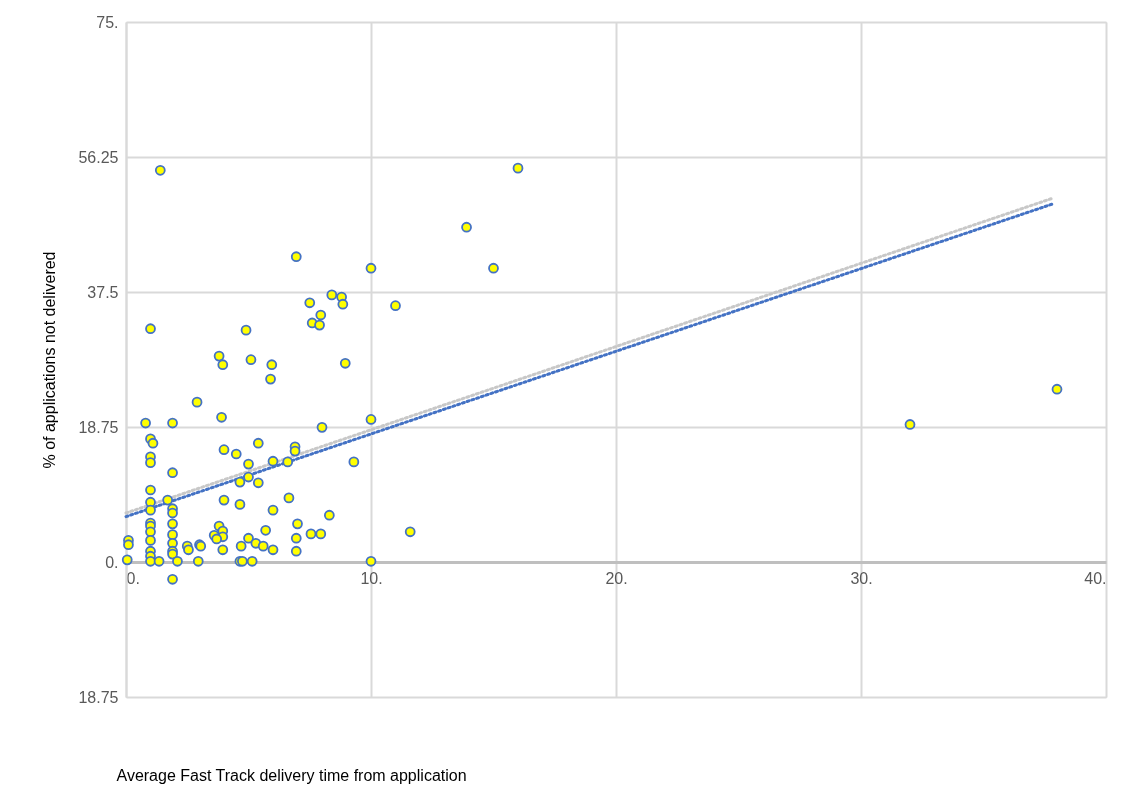  Describe the element at coordinates (112, 562) in the screenshot. I see `y-tick-label: 0.` at that location.